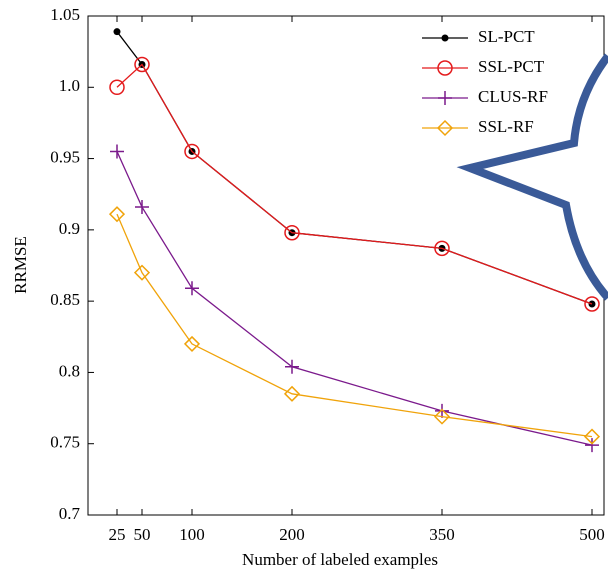 The image size is (608, 577). Describe the element at coordinates (20, 265) in the screenshot. I see `y-axis-title: RRMSE` at that location.